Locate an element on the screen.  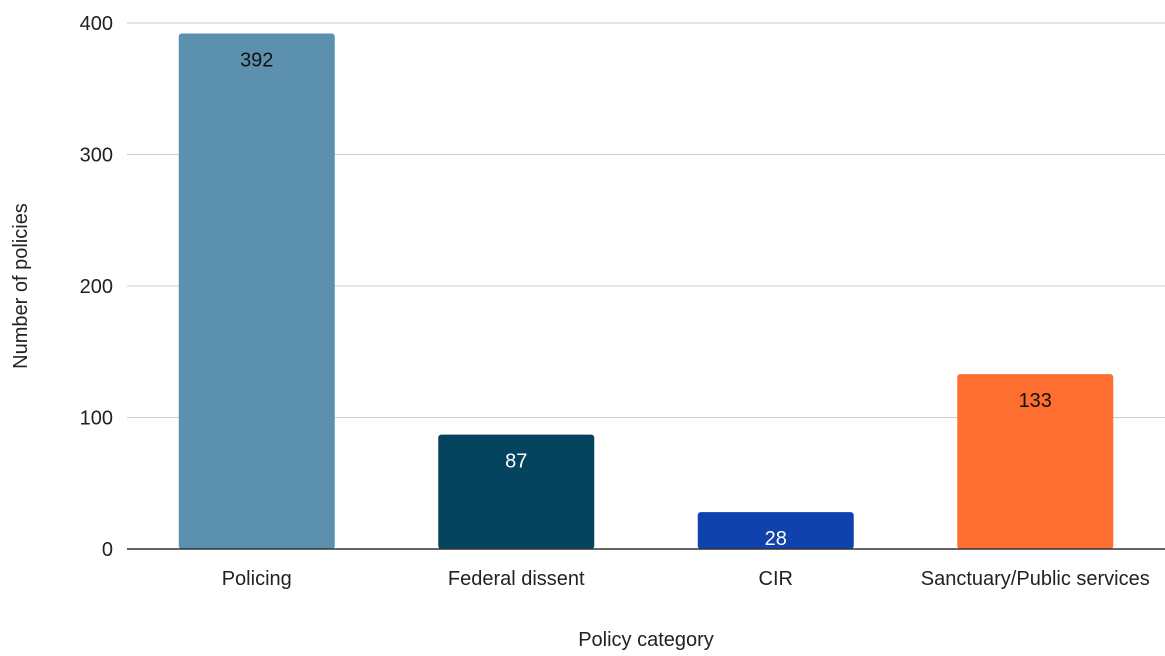
bar-sanctuary-public-services is located at coordinates (1035, 461).